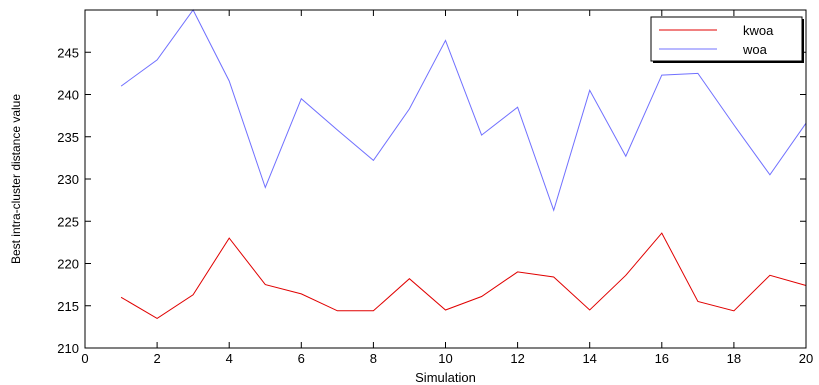 The width and height of the screenshot is (819, 385). Describe the element at coordinates (758, 30) in the screenshot. I see `legend-label-kwoa: kwoa` at that location.